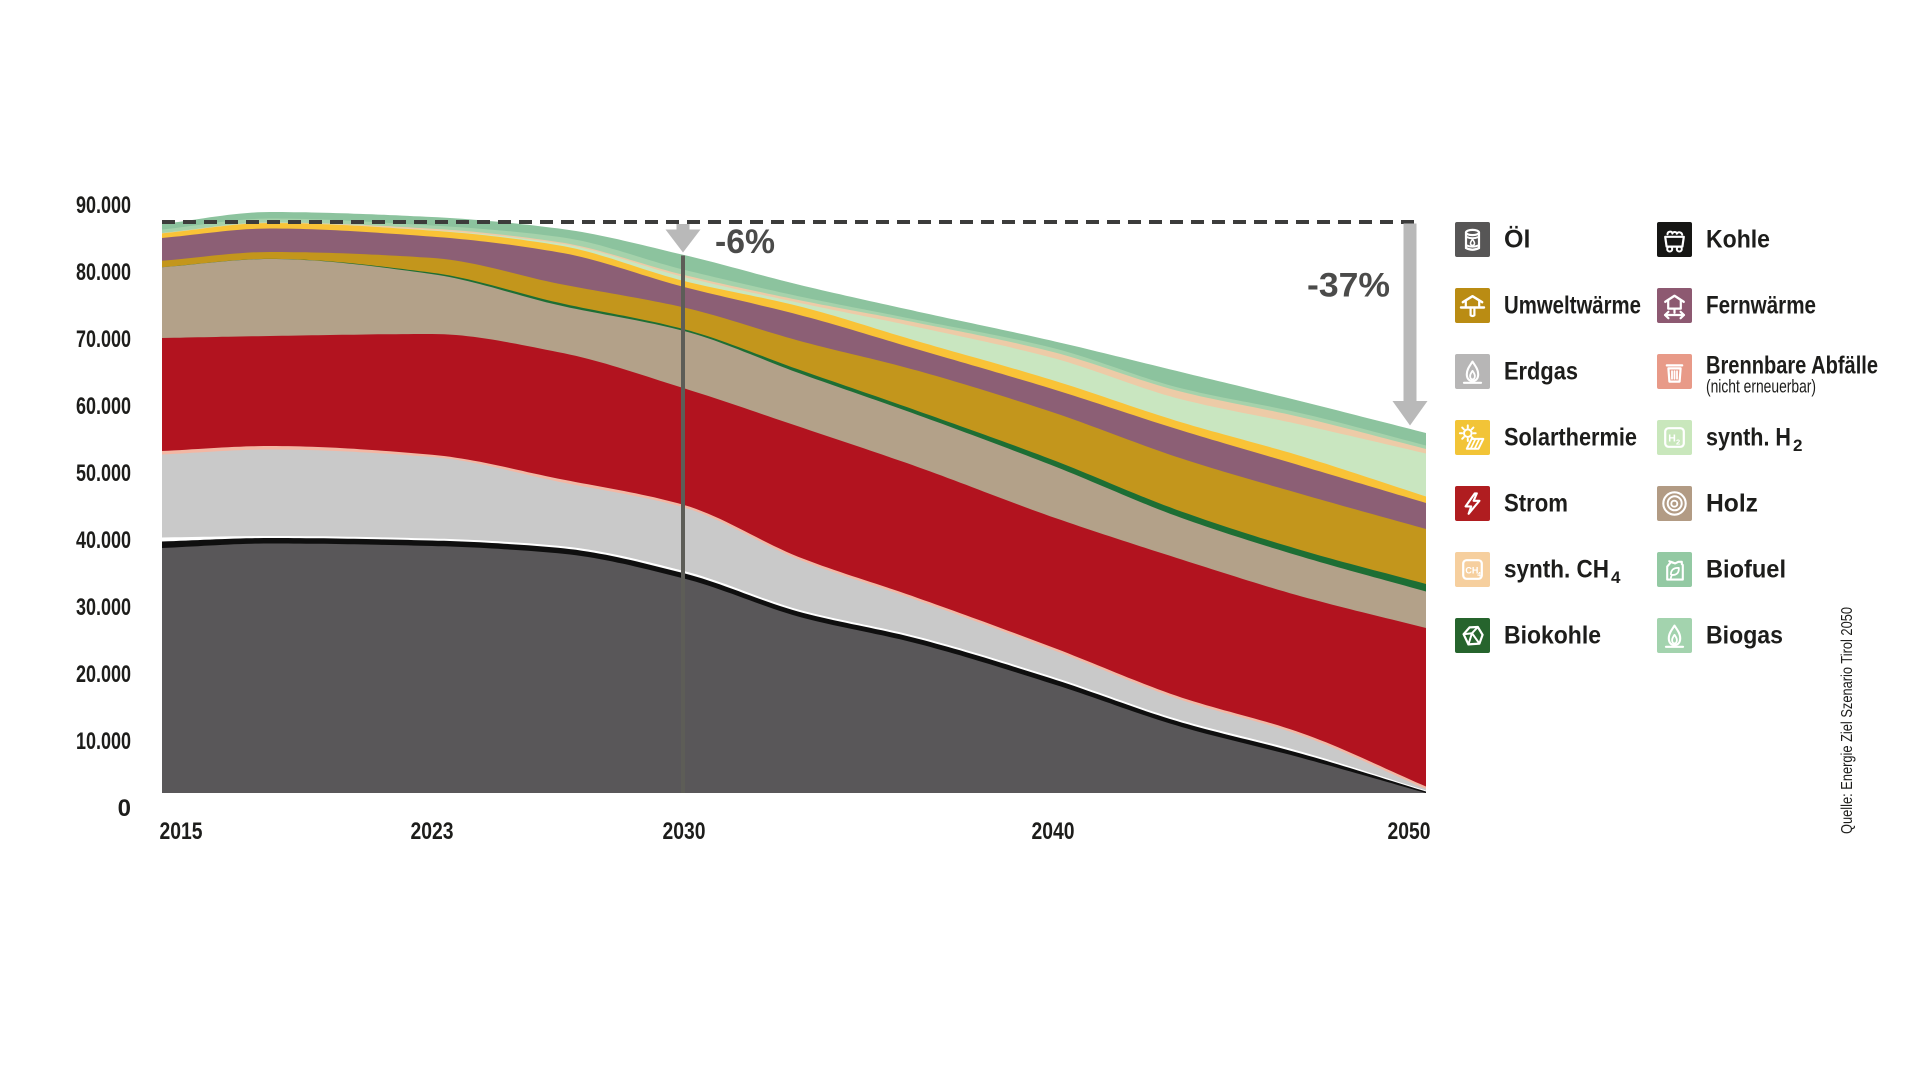  Describe the element at coordinates (103, 205) in the screenshot. I see `svg-text: 90.000` at that location.